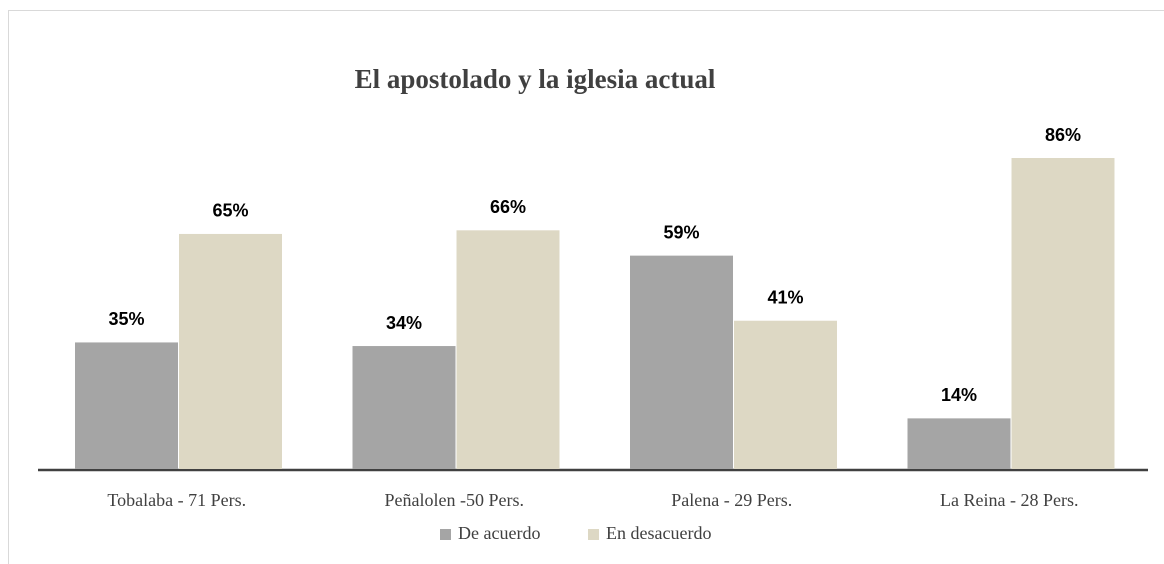  Describe the element at coordinates (508, 207) in the screenshot. I see `data-label: 66%` at that location.